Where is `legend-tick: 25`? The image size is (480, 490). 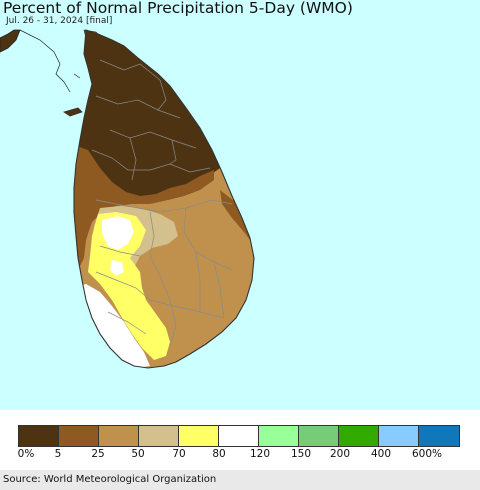 legend-tick: 25 is located at coordinates (98, 454).